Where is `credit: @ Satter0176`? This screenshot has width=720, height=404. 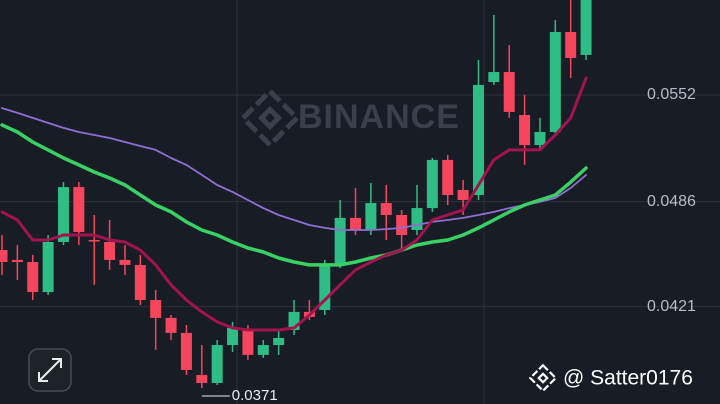
credit: @ Satter0176 is located at coordinates (610, 378).